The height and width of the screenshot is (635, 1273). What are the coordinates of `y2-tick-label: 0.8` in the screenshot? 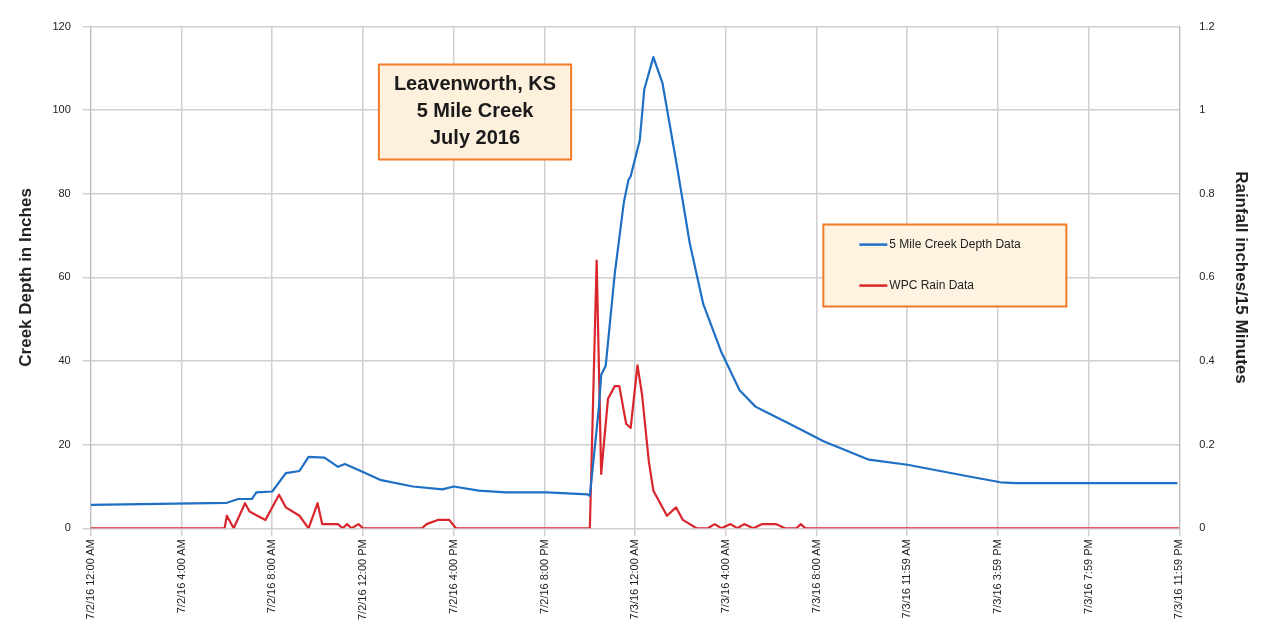 It's located at (1207, 192).